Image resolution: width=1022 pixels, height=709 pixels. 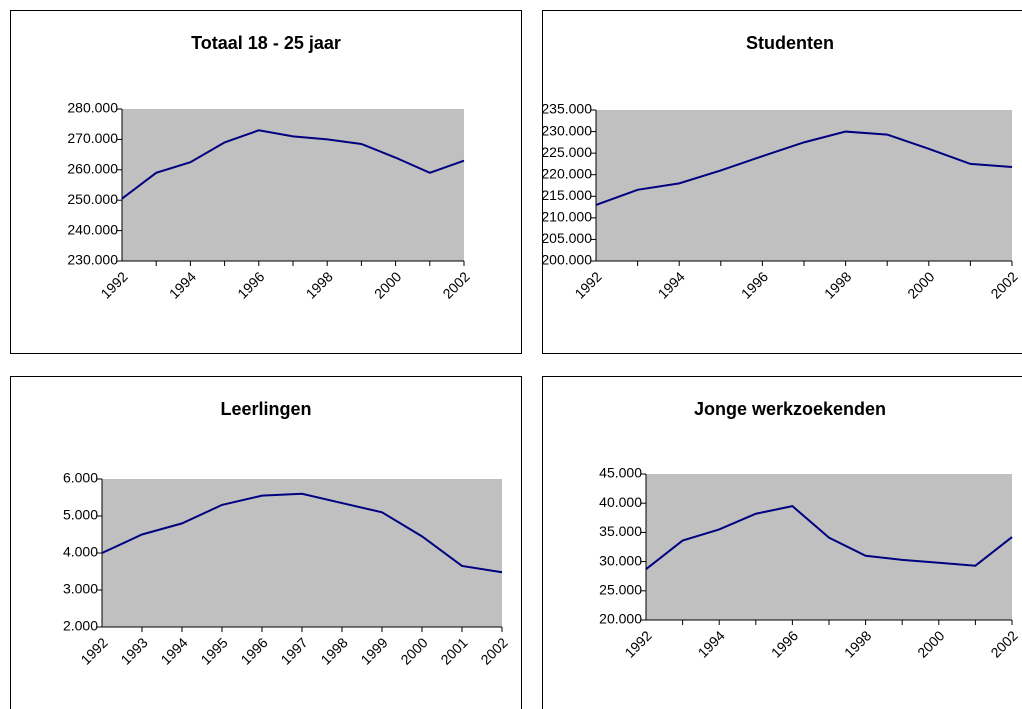 I want to click on y-tick-label: 280.000, so click(x=92, y=108).